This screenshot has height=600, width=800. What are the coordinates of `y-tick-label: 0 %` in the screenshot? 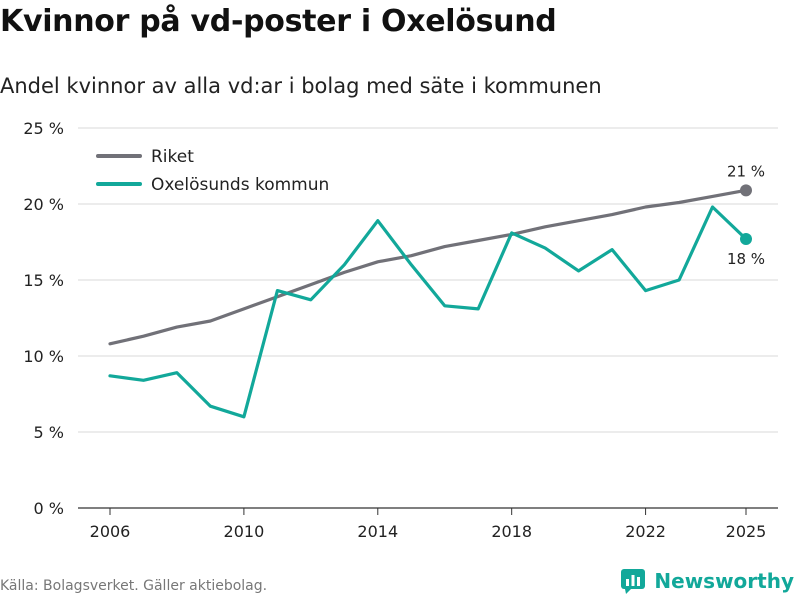 It's located at (49, 508).